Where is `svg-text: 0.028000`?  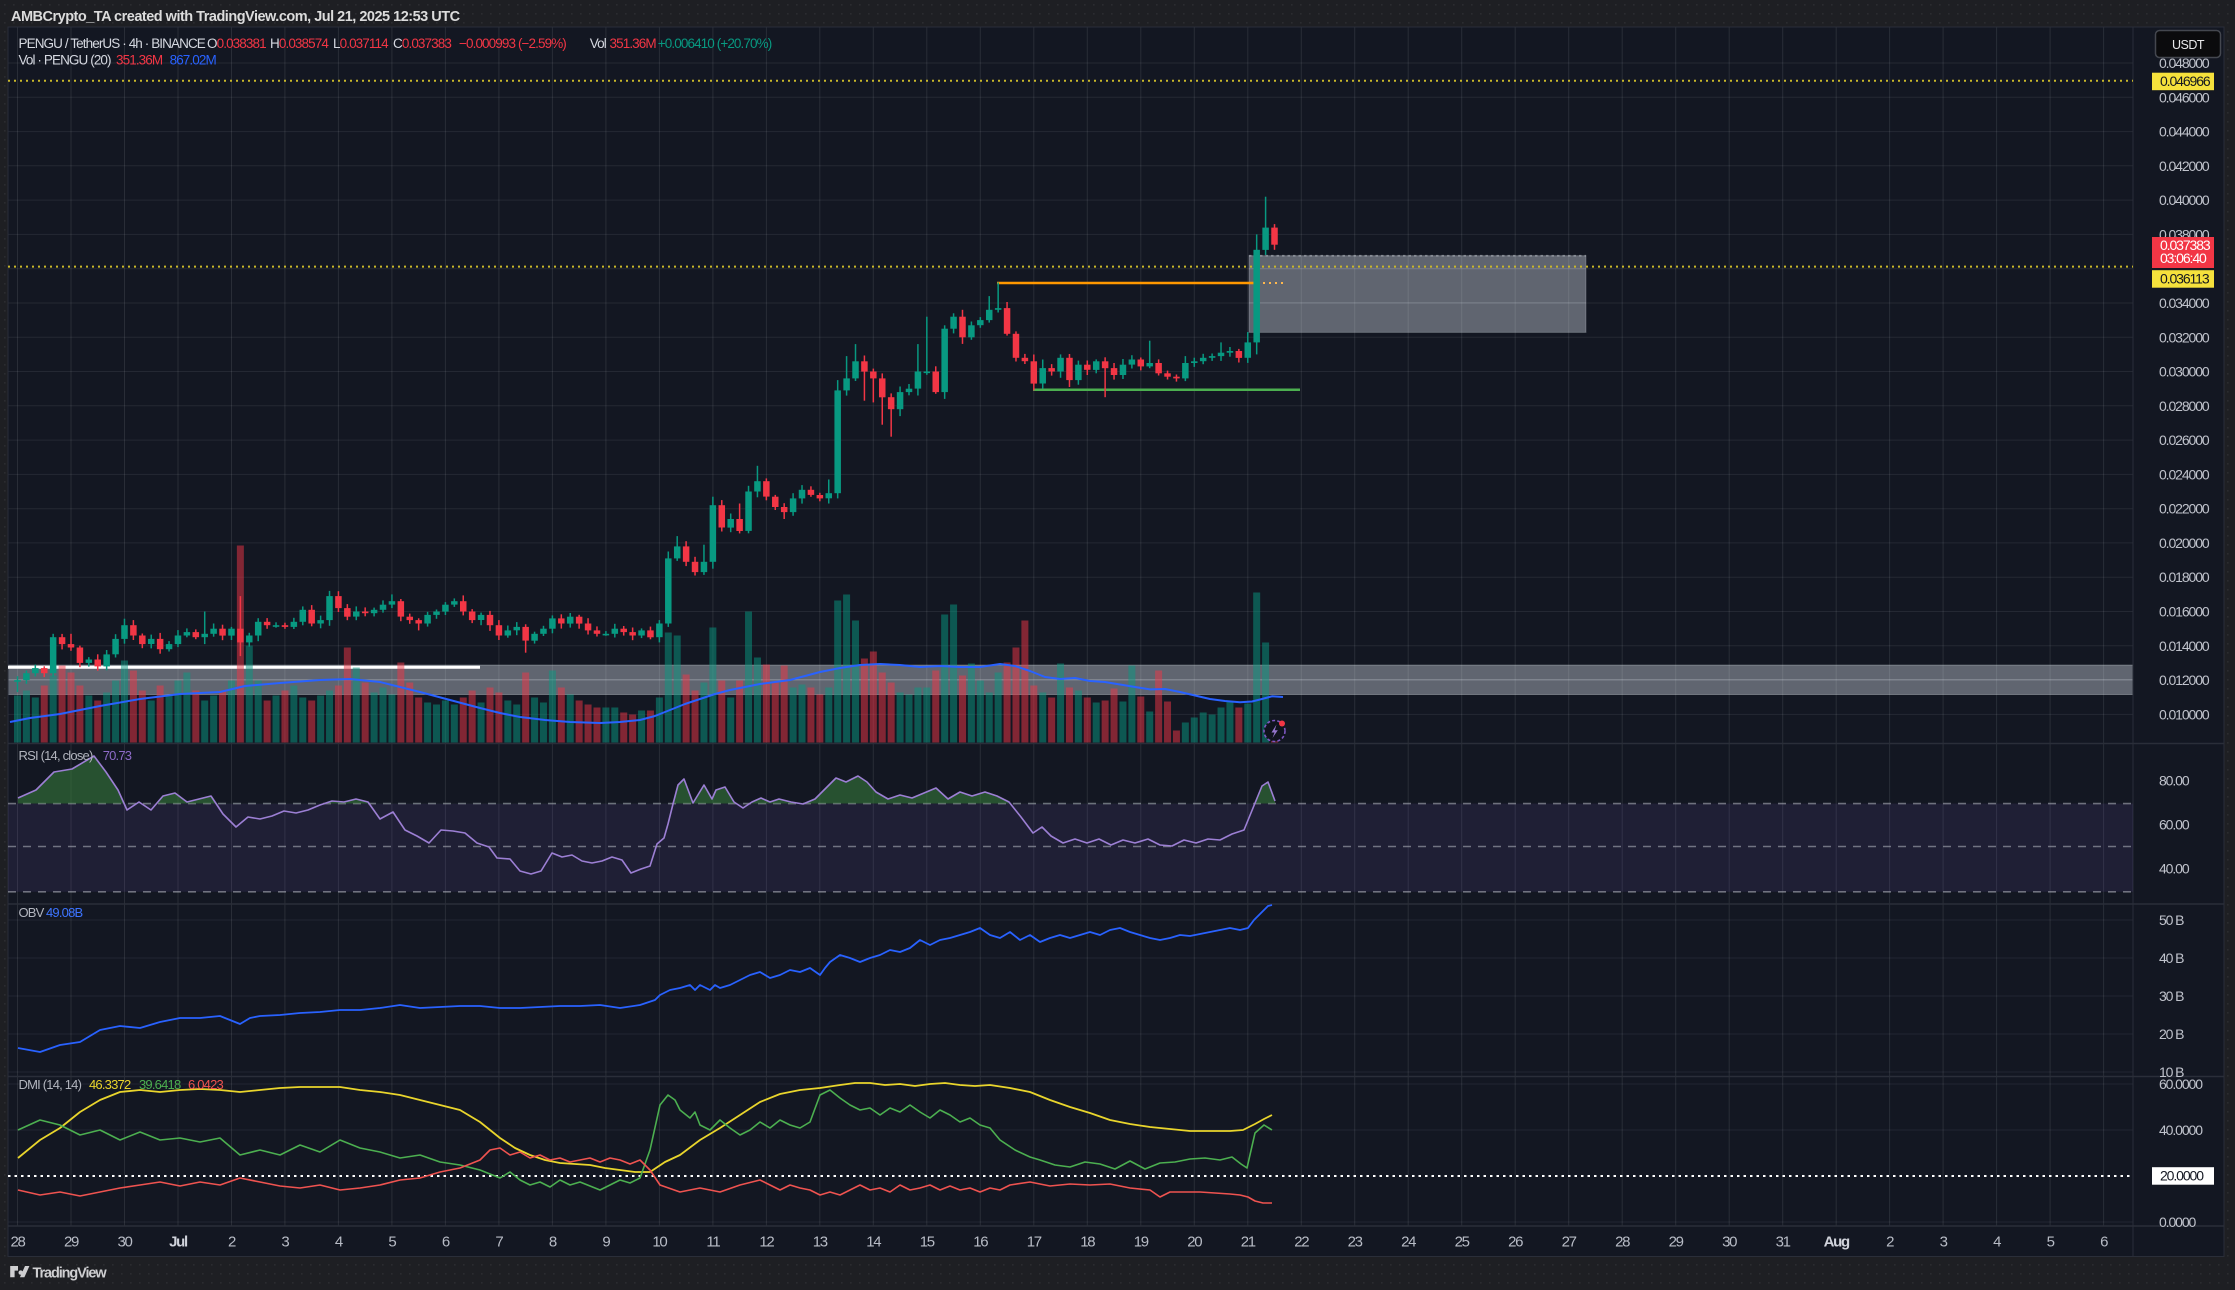
svg-text: 0.028000 is located at coordinates (2184, 406).